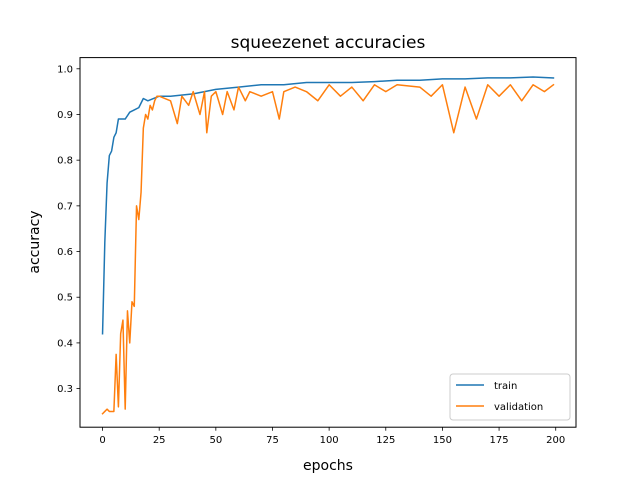 This screenshot has width=640, height=480. I want to click on y-axis-title: accuracy, so click(35, 241).